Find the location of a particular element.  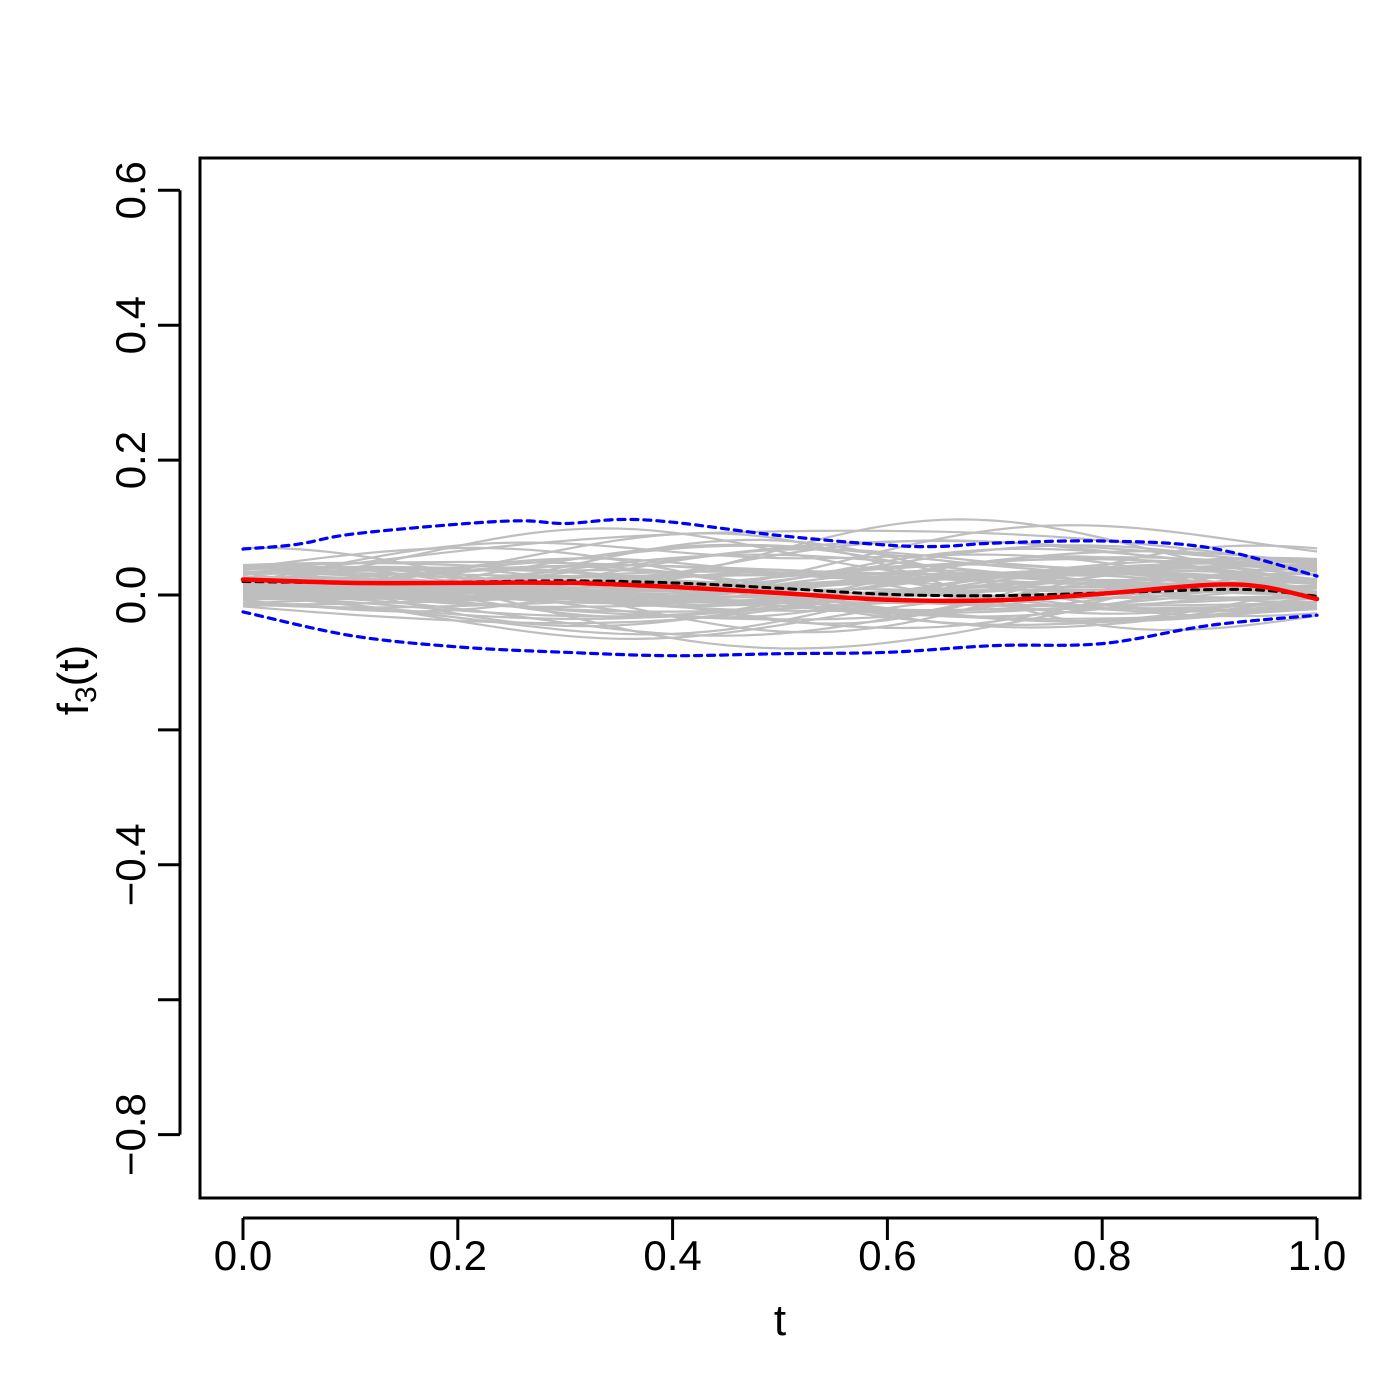

y-tick-label: 0.2 is located at coordinates (130, 460).